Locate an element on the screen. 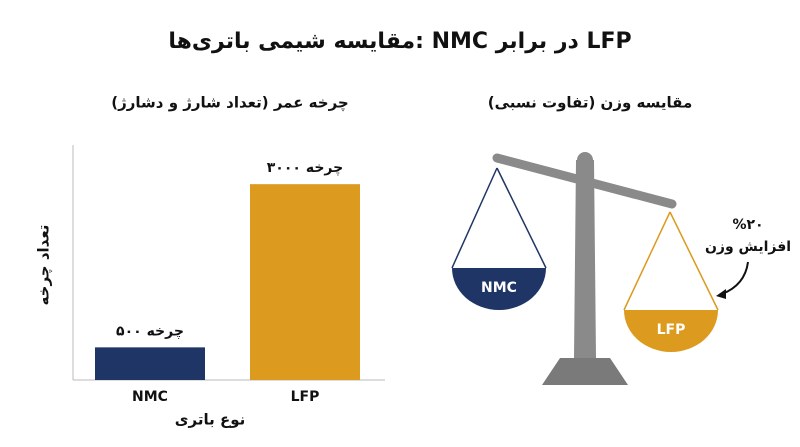 This screenshot has height=447, width=800. annotation: افزایش وزن is located at coordinates (748, 247).